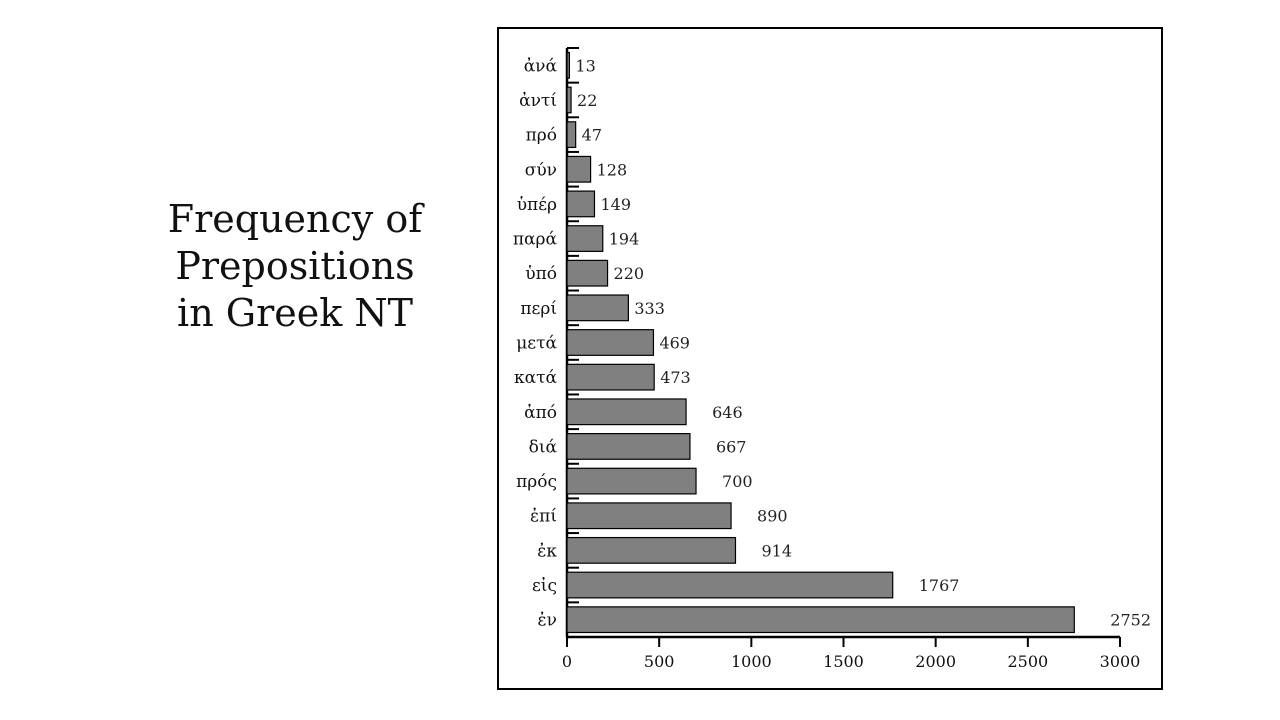 The image size is (1280, 720). Describe the element at coordinates (295, 313) in the screenshot. I see `slide-title-line-3: in Greek NT` at that location.